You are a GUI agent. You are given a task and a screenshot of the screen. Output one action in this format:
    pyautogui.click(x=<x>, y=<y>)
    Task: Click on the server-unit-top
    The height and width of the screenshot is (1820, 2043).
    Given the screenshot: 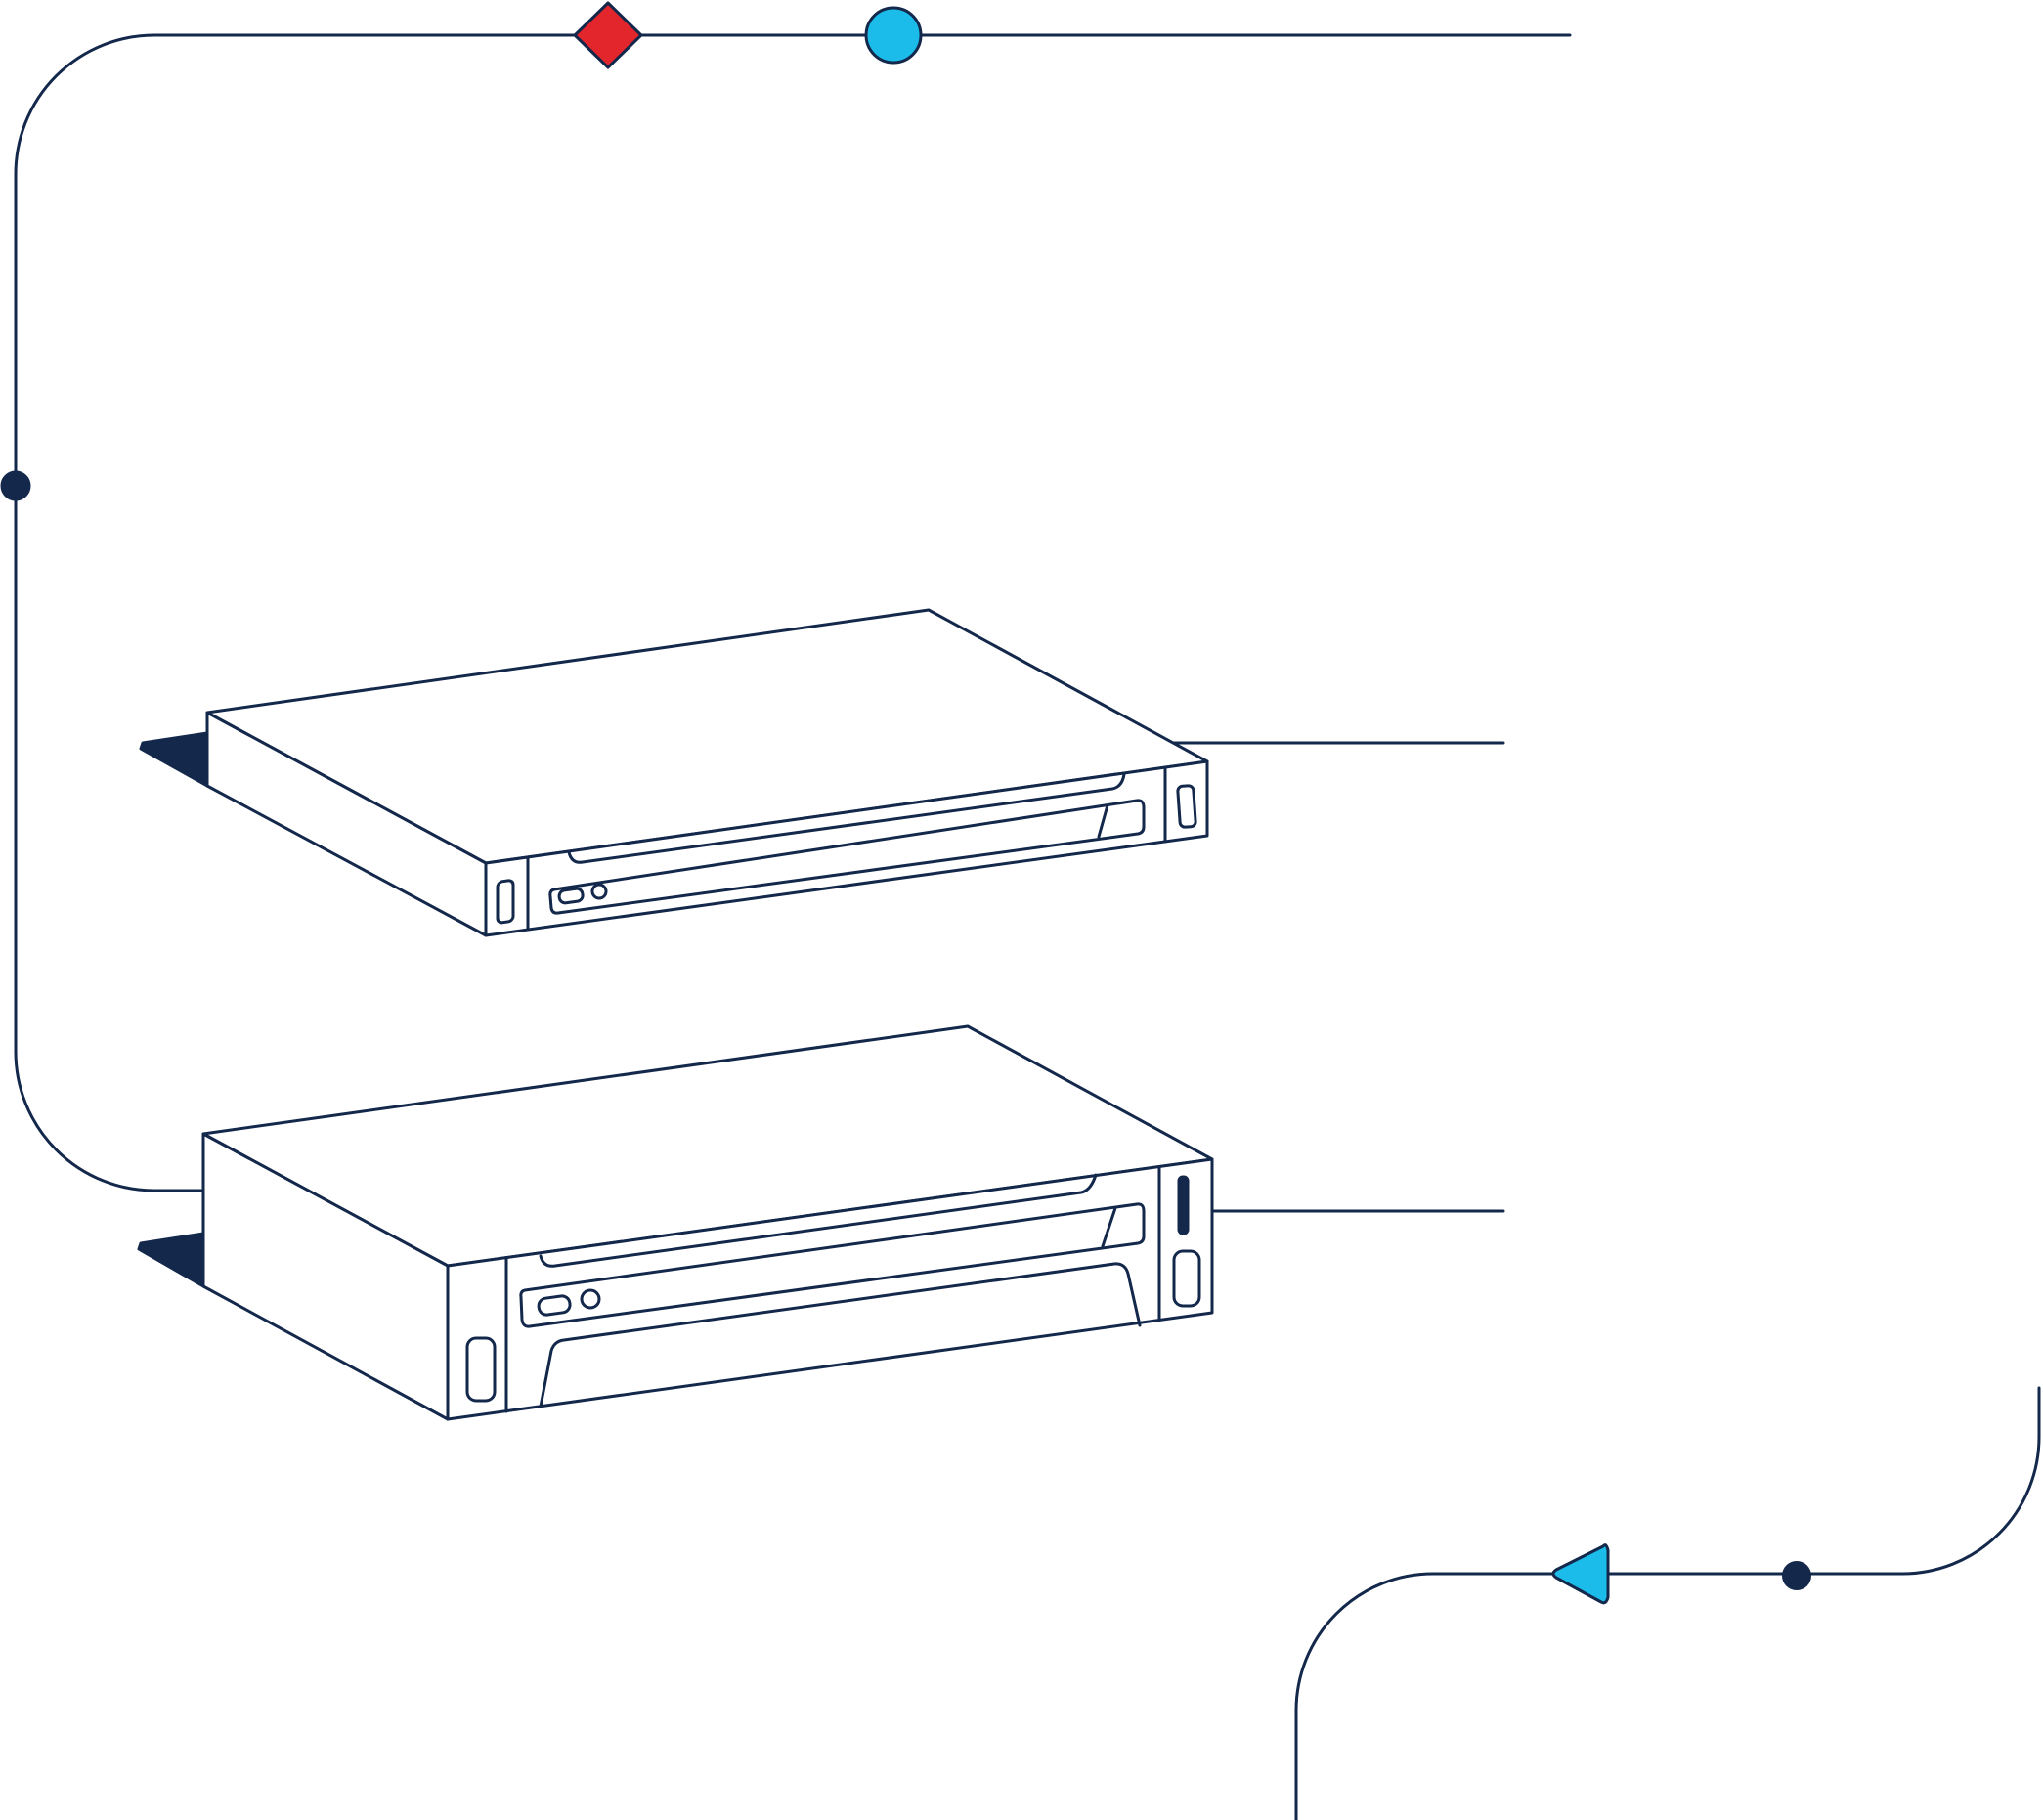 What is the action you would take?
    pyautogui.click(x=674, y=772)
    